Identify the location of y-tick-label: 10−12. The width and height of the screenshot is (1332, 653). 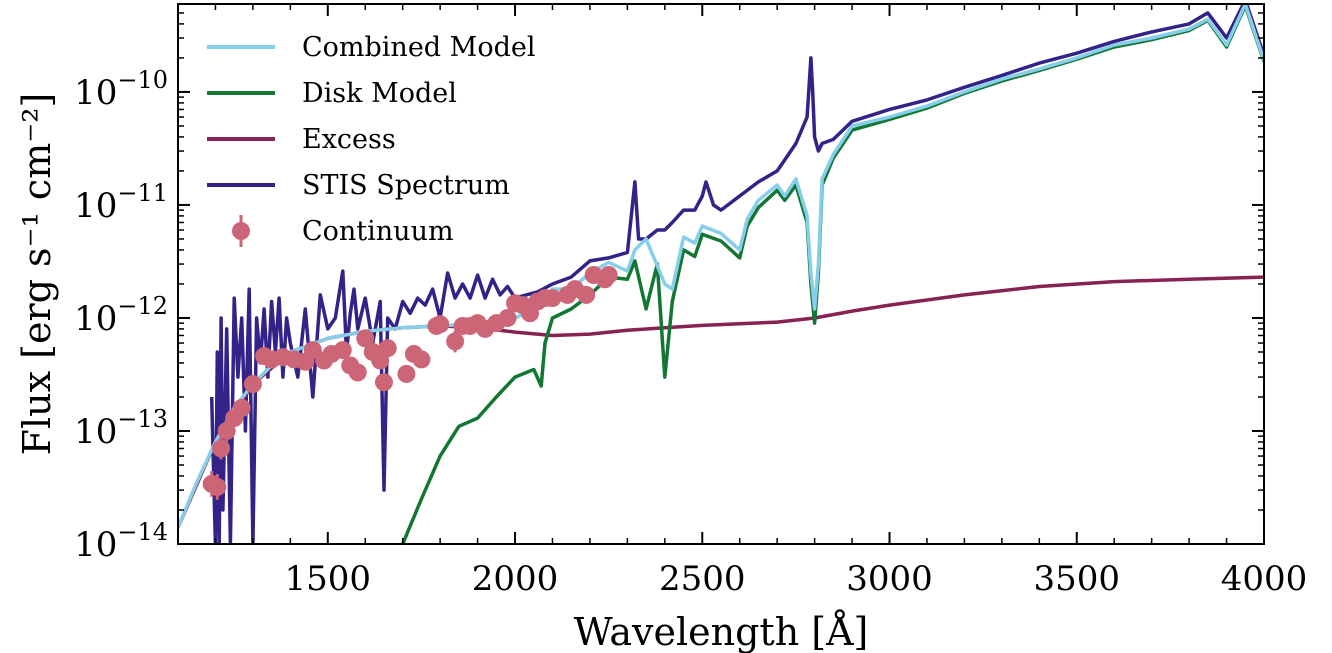
(121, 315).